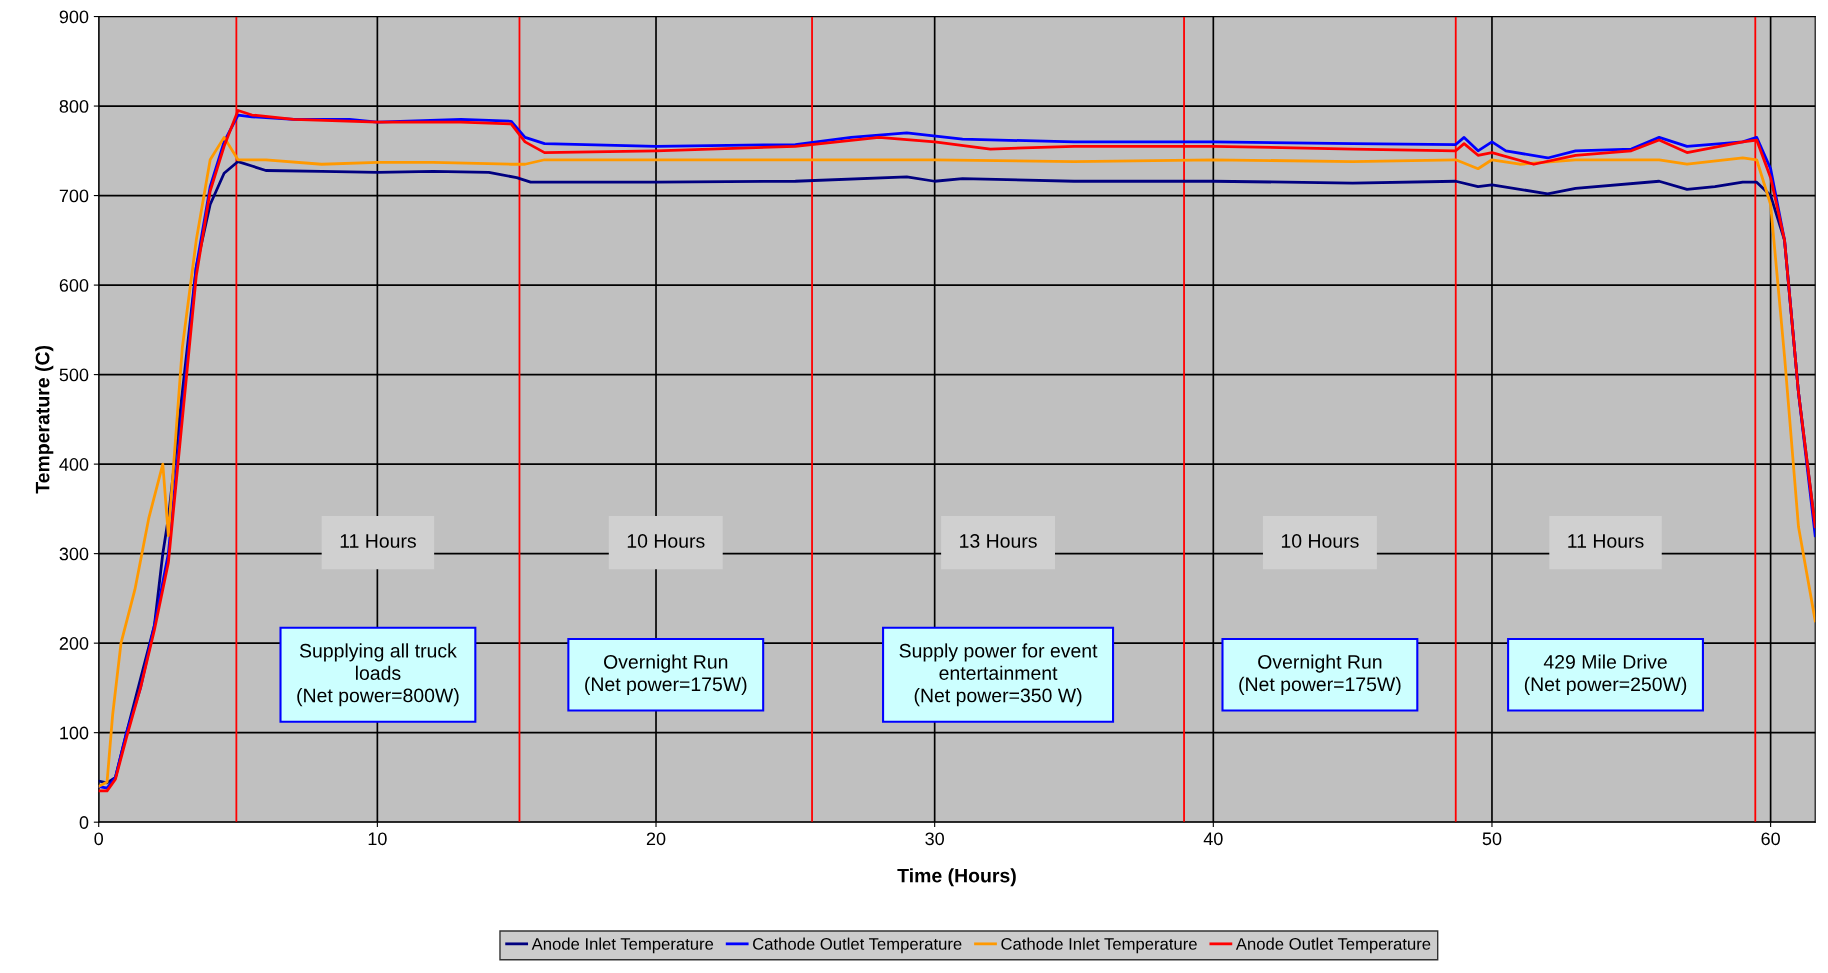 The height and width of the screenshot is (973, 1828). I want to click on x-tick-label: 10, so click(377, 839).